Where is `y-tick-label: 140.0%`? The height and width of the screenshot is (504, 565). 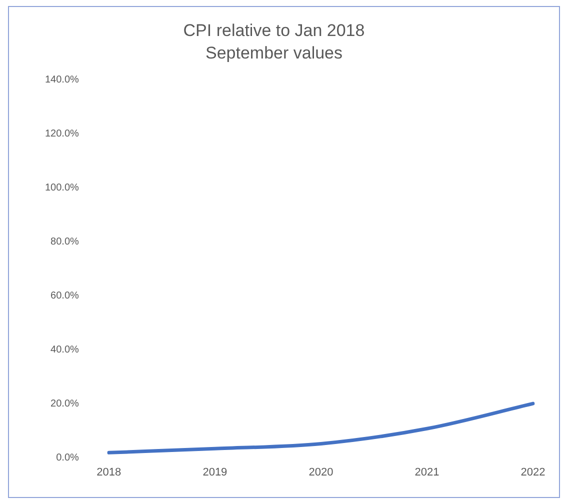 y-tick-label: 140.0% is located at coordinates (62, 80).